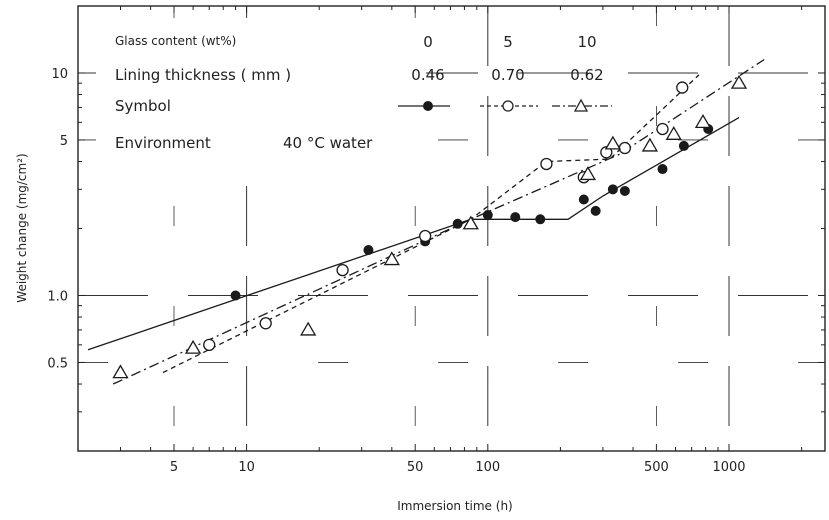 This screenshot has height=520, width=829. What do you see at coordinates (487, 467) in the screenshot?
I see `x-tick-label: 100` at bounding box center [487, 467].